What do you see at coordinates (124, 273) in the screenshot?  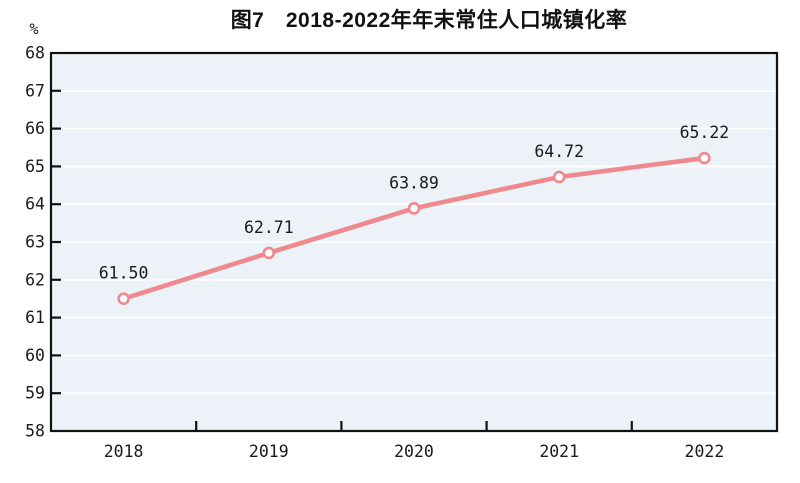 I see `data-point-label: 61.50` at bounding box center [124, 273].